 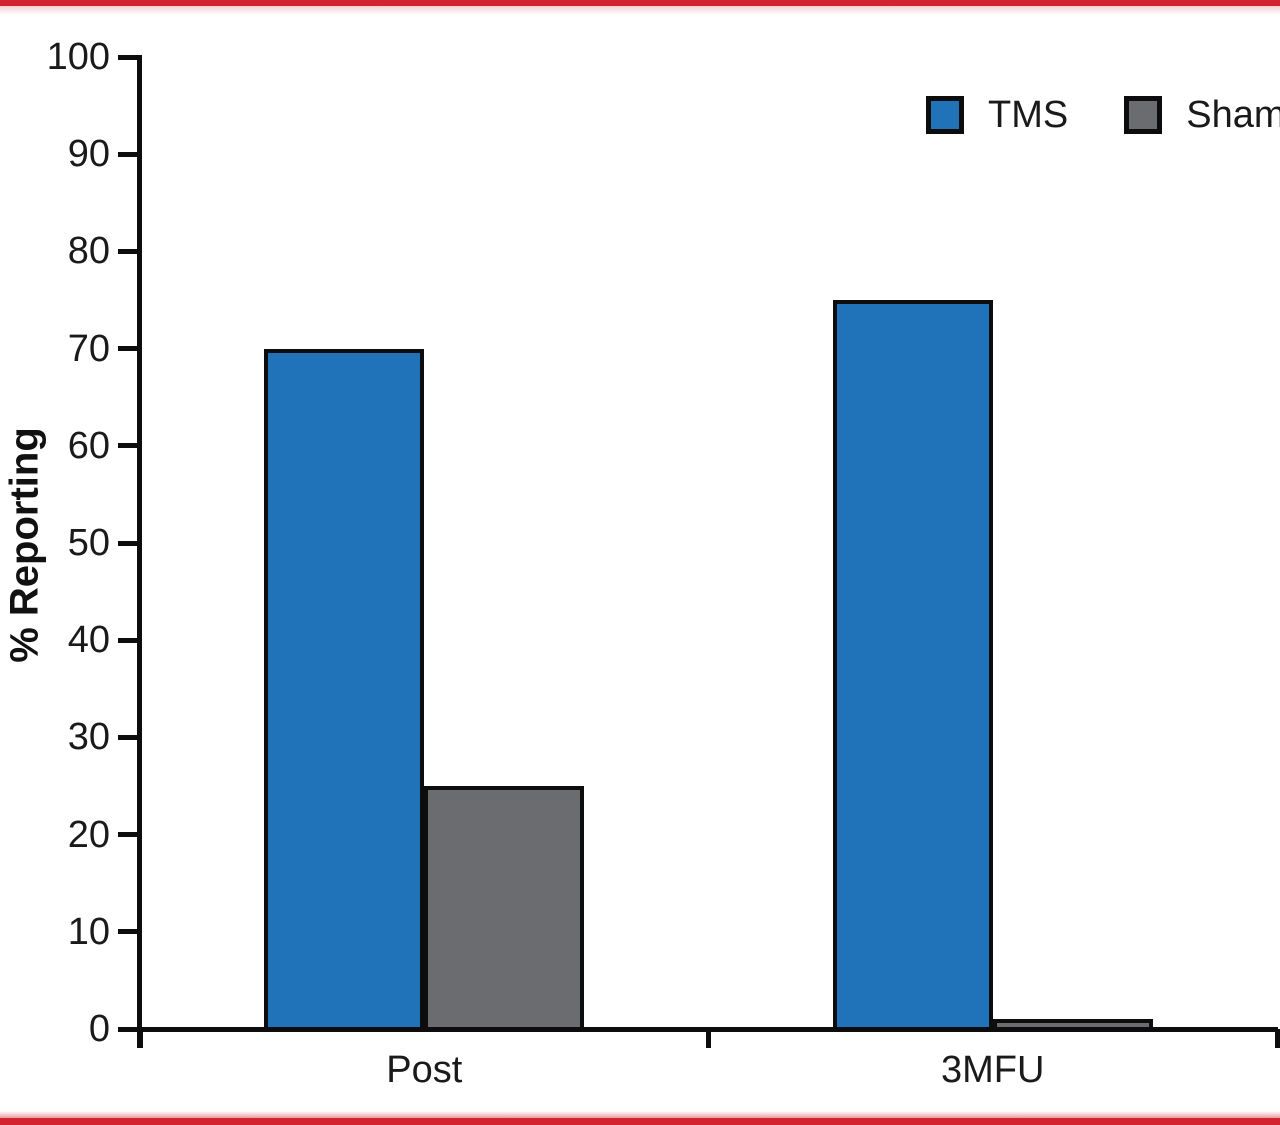 What do you see at coordinates (1233, 115) in the screenshot?
I see `legend-label-sham: Sham` at bounding box center [1233, 115].